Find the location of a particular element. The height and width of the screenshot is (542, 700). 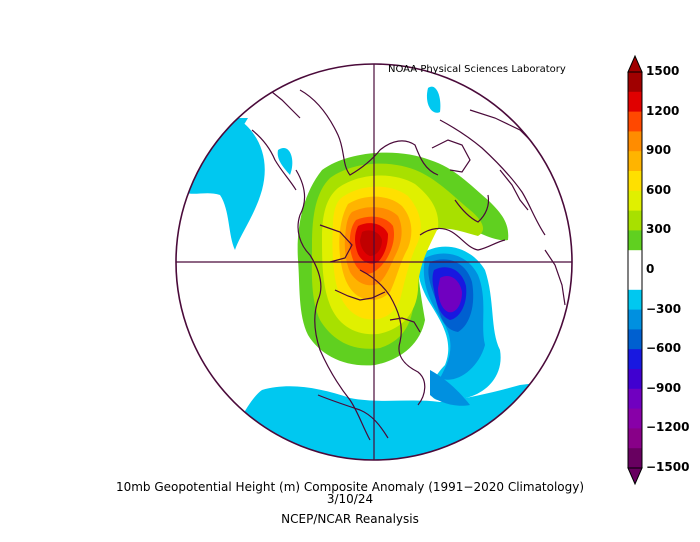

colorbar-outline is located at coordinates (635, 270).